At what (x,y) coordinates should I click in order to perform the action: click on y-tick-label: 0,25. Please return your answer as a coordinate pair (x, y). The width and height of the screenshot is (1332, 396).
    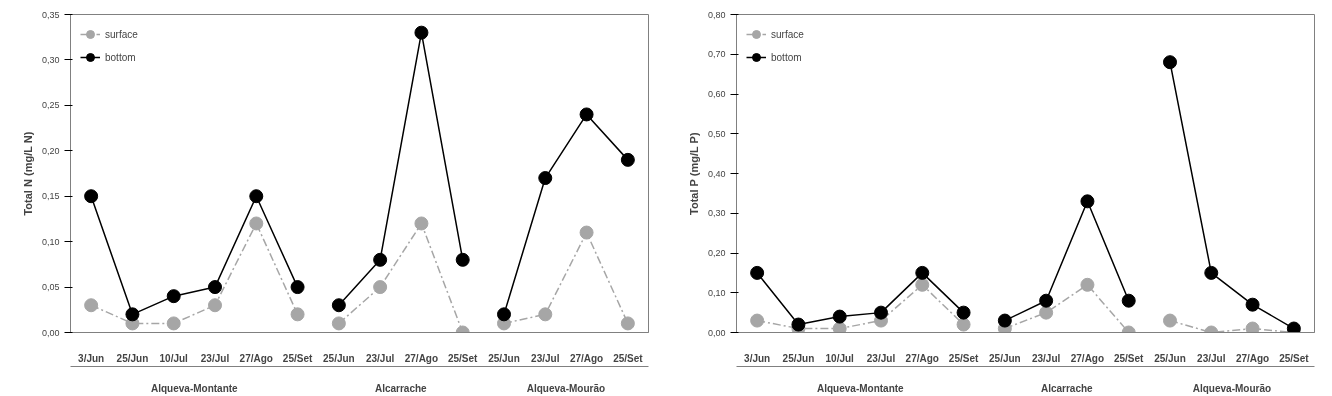
    Looking at the image, I should click on (50, 105).